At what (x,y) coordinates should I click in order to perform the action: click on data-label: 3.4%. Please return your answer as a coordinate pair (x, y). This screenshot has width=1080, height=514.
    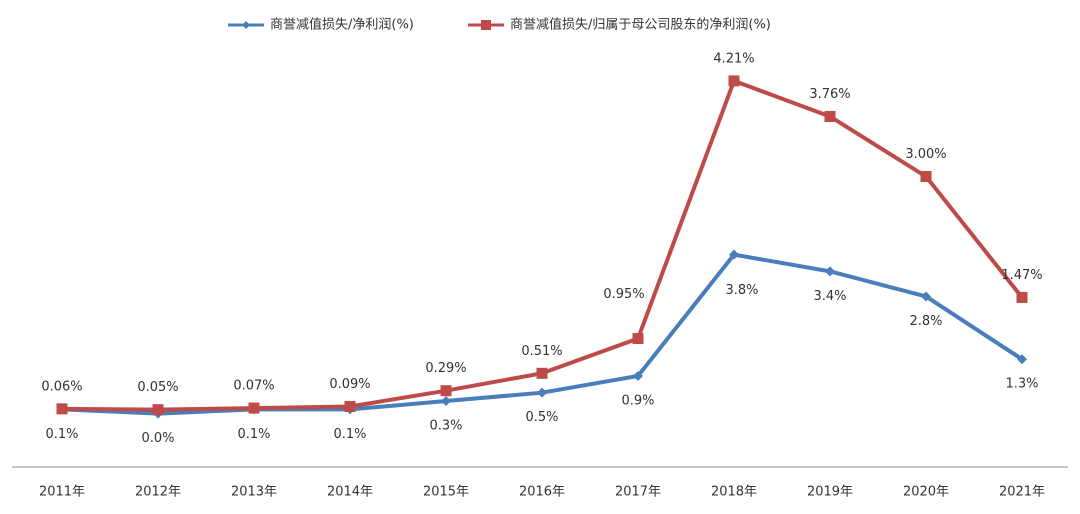
    Looking at the image, I should click on (829, 296).